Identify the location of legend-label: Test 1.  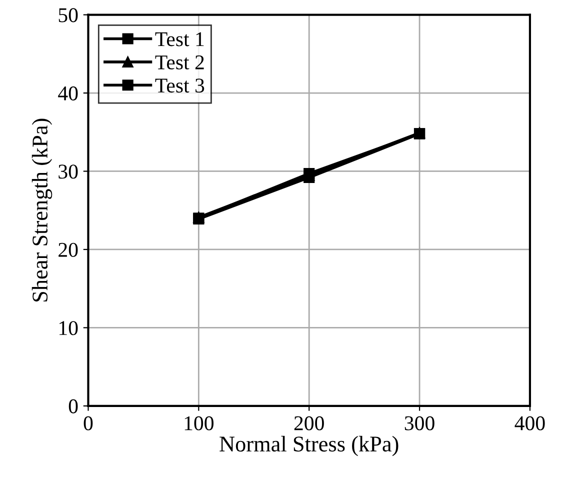
(179, 39).